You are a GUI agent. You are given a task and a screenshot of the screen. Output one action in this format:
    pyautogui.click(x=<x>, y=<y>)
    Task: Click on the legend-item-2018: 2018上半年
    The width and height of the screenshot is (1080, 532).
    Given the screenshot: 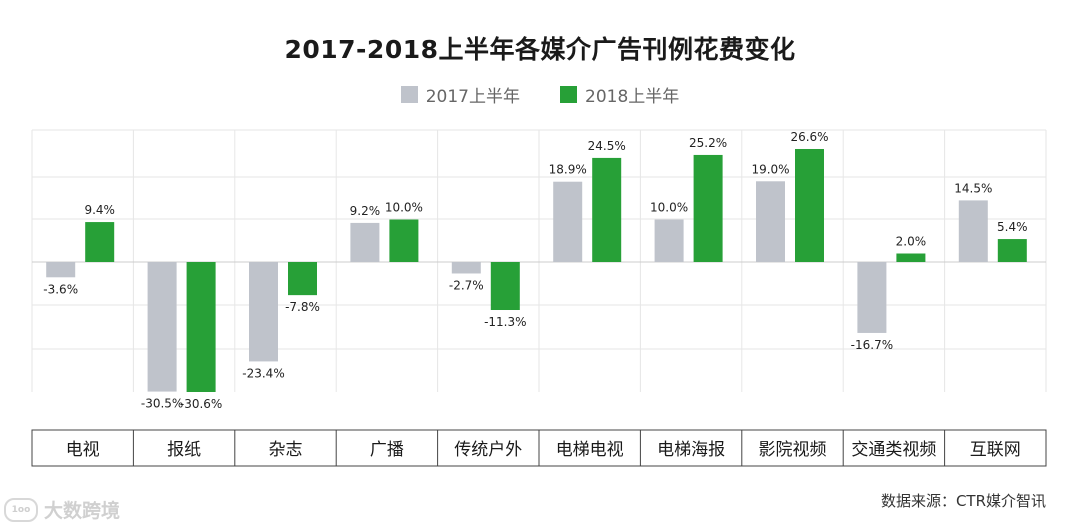 What is the action you would take?
    pyautogui.click(x=619, y=94)
    